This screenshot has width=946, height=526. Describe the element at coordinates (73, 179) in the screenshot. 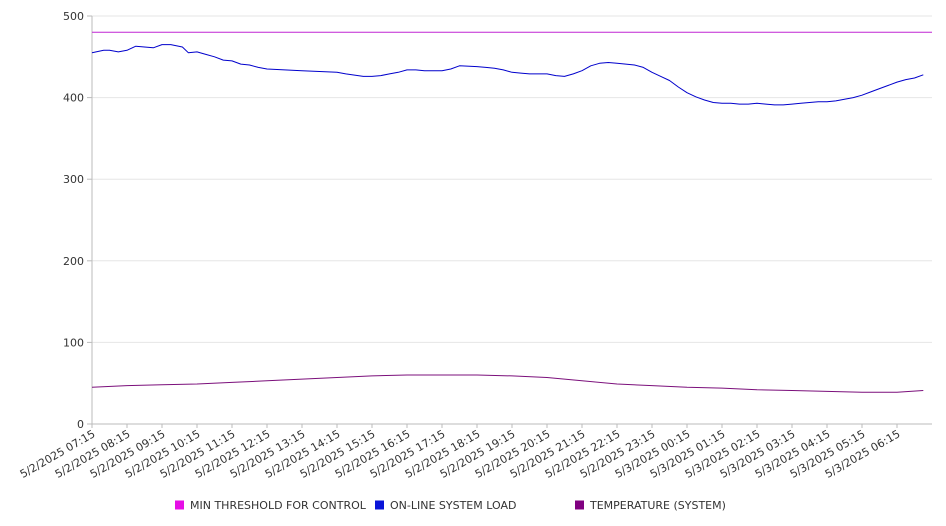

I see `y-tick-label: 300` at that location.